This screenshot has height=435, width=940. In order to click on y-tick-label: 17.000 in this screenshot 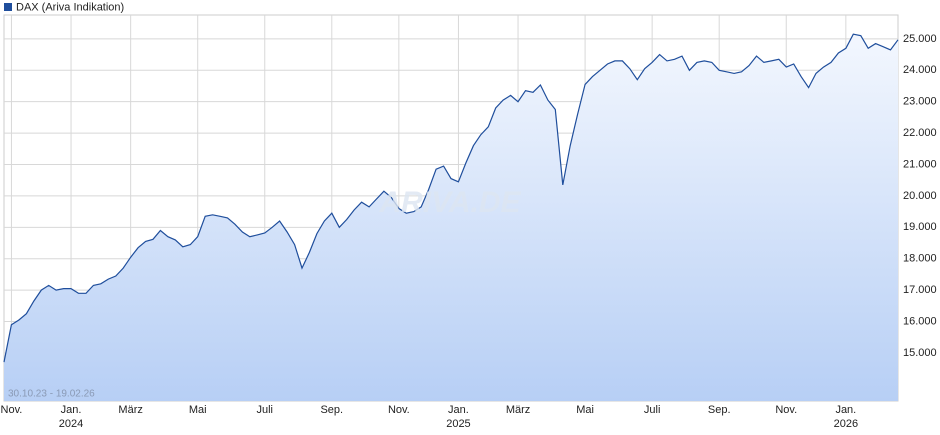, I will do `click(920, 290)`.